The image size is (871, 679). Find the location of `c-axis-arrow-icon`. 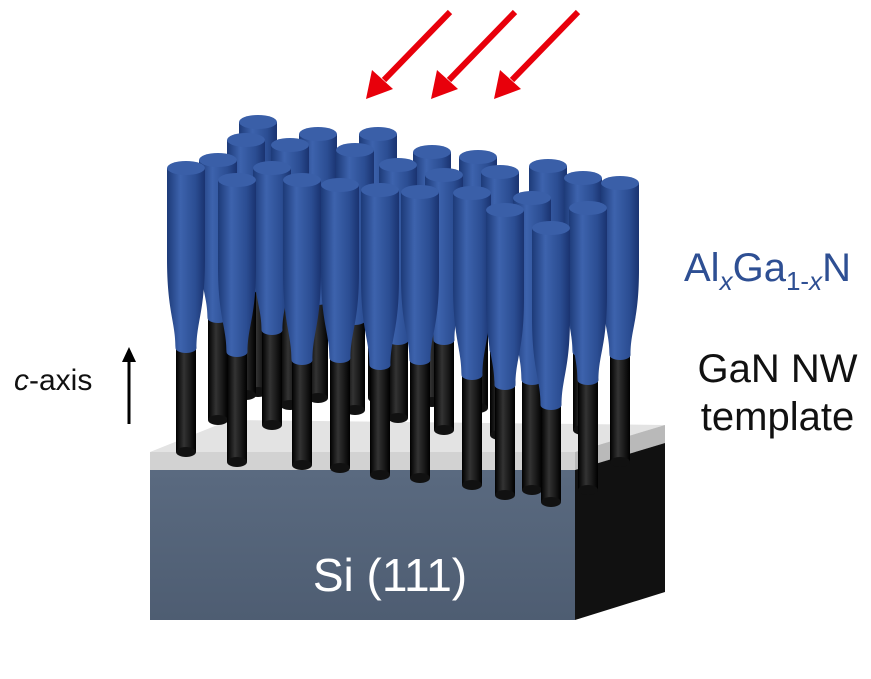

c-axis-arrow-icon is located at coordinates (129, 385).